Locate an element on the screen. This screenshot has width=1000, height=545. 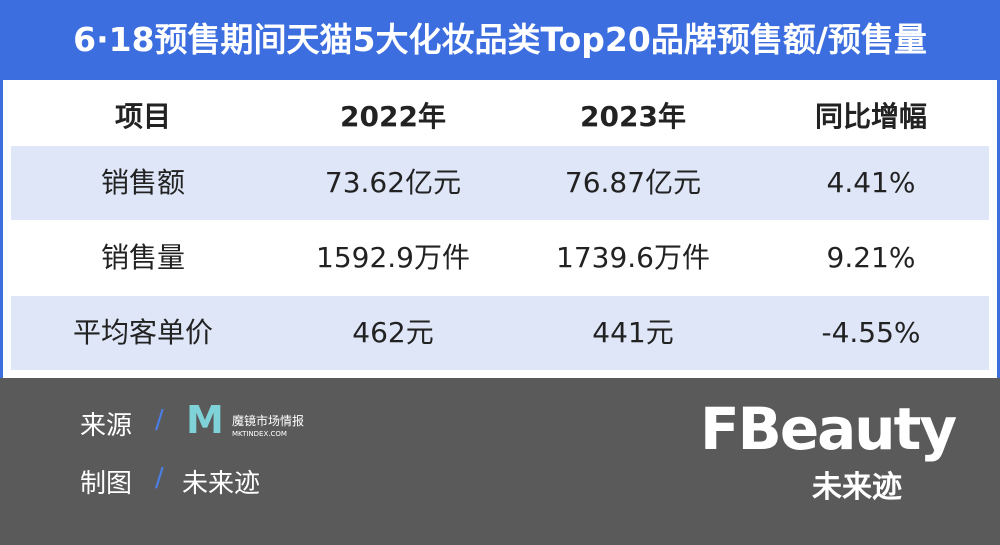
source-name: 魔镜市场情报 is located at coordinates (268, 421).